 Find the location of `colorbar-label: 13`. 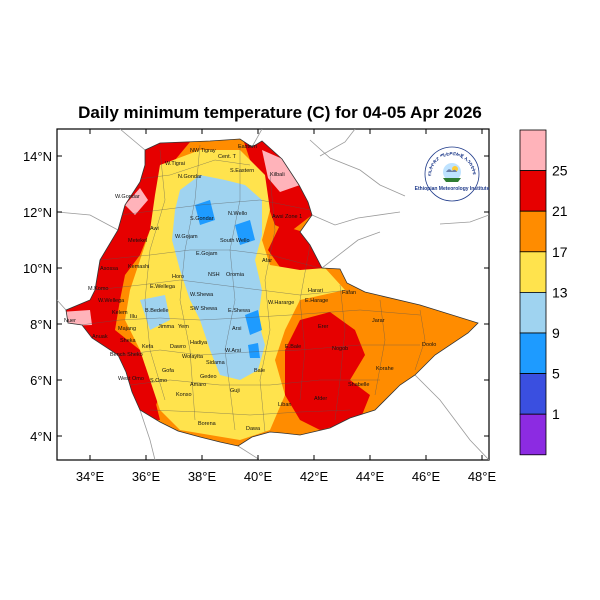

colorbar-label: 13 is located at coordinates (560, 292).